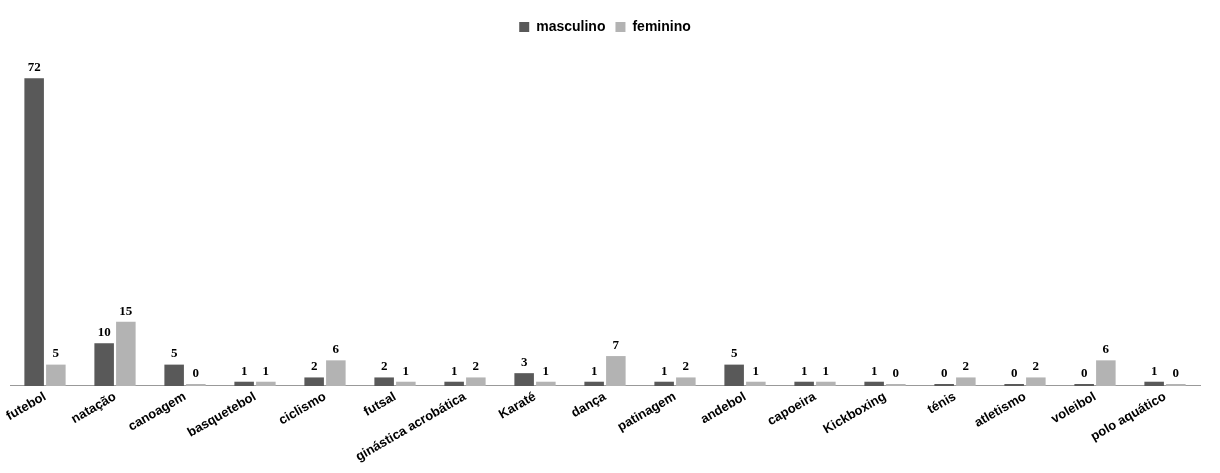  What do you see at coordinates (34, 67) in the screenshot?
I see `data-label: 72` at bounding box center [34, 67].